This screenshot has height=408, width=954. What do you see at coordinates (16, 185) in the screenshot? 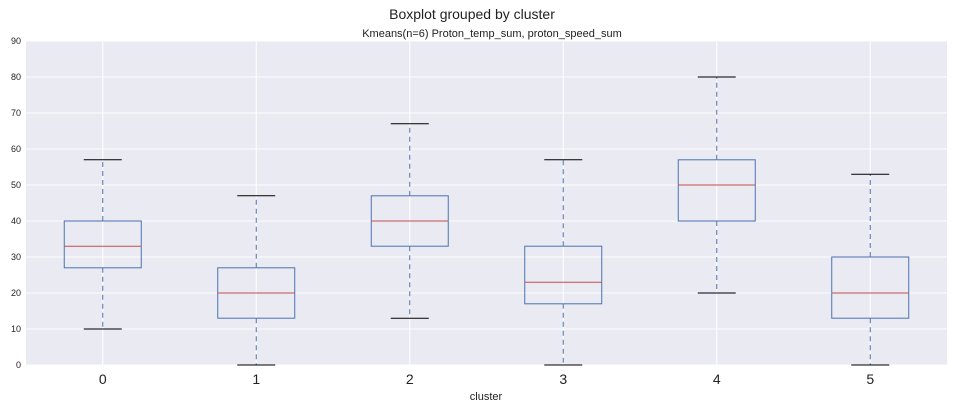
I see `y-tick-label: 50` at bounding box center [16, 185].